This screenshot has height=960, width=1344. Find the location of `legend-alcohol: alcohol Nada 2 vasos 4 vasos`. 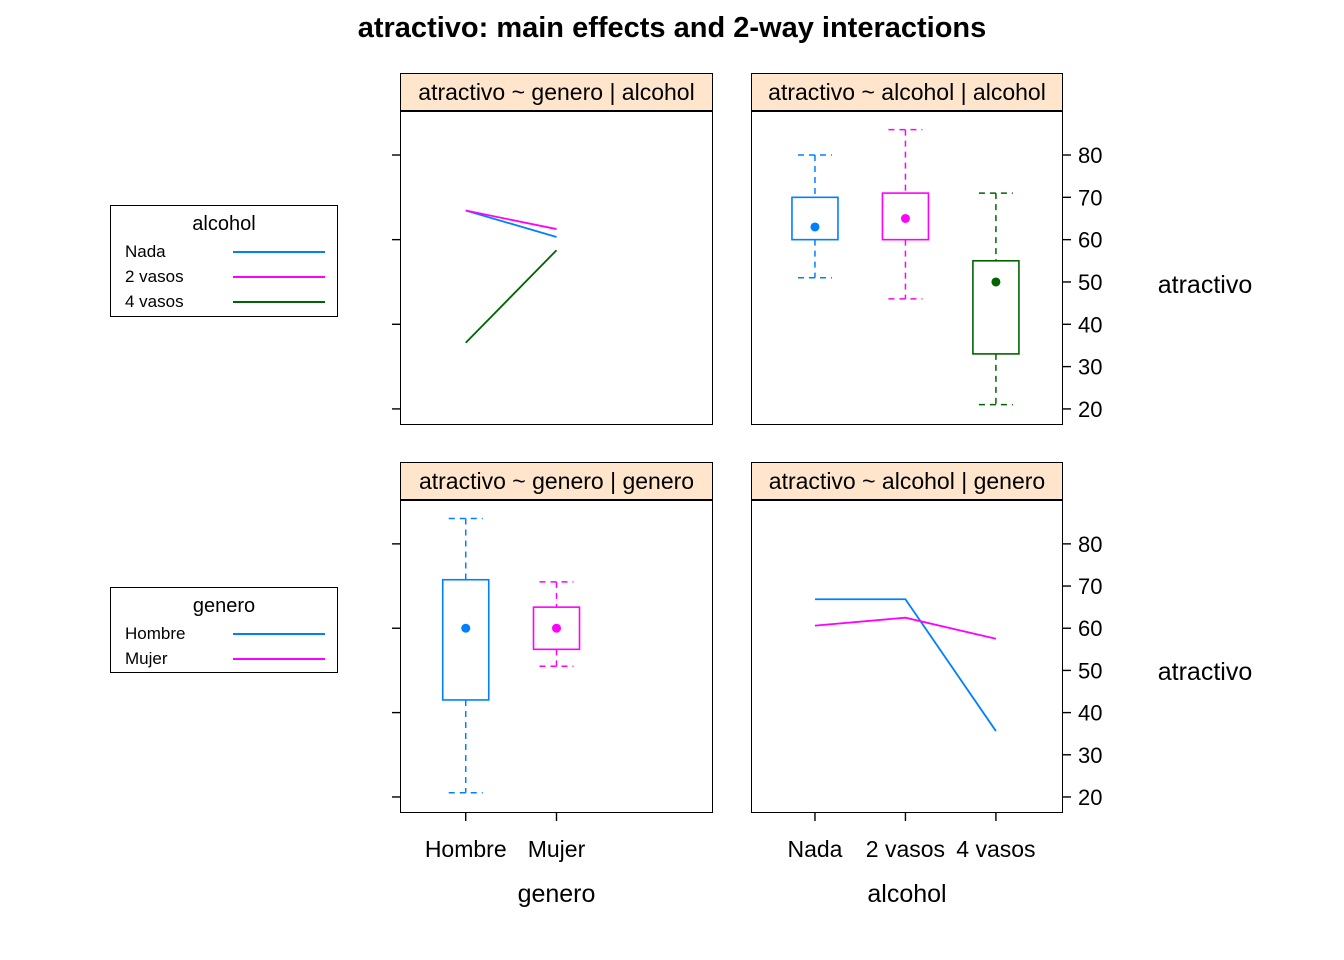

legend-alcohol: alcohol Nada 2 vasos 4 vasos is located at coordinates (224, 261).